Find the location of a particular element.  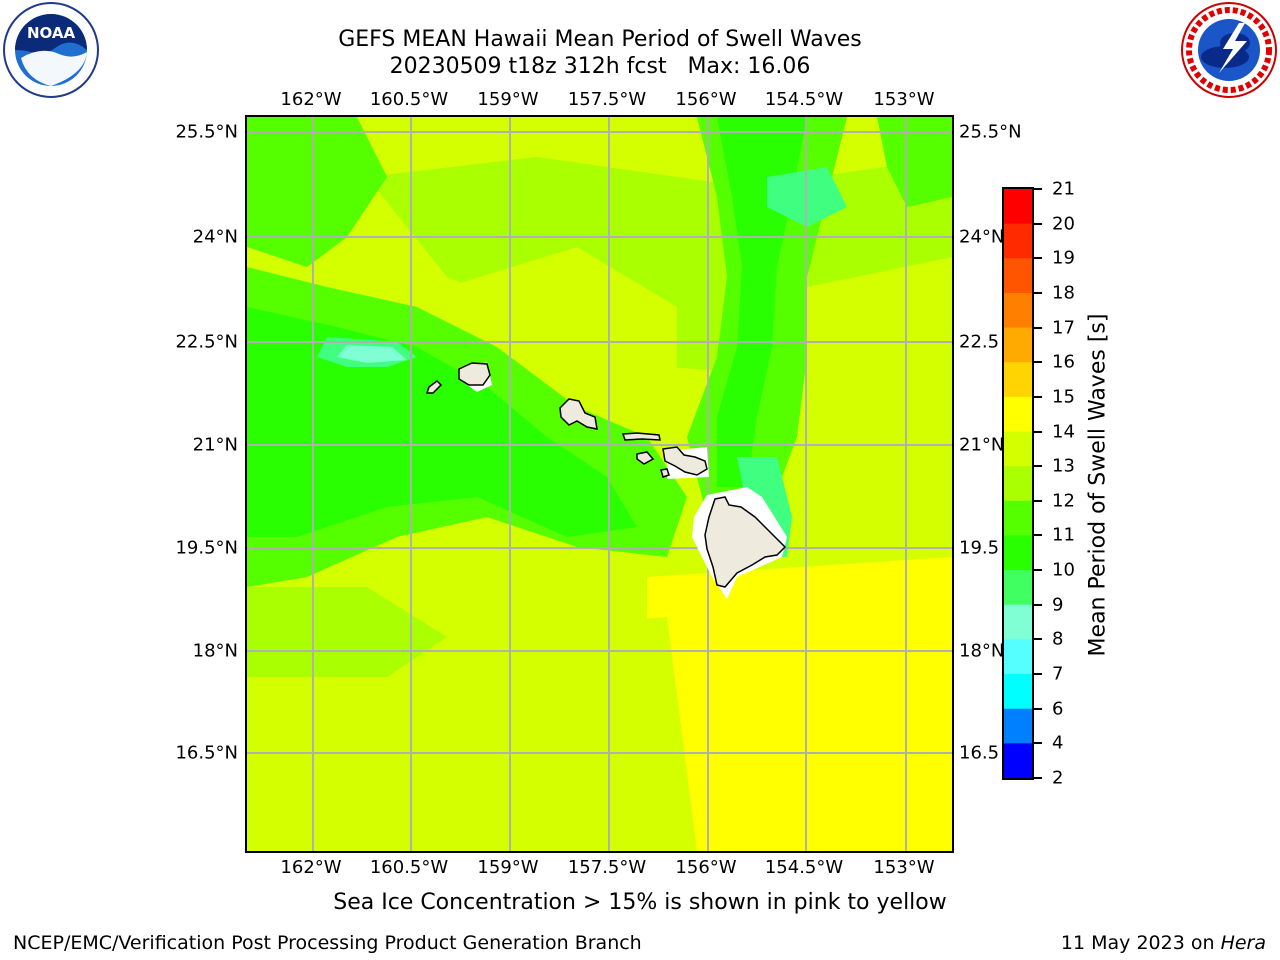

island-molokai is located at coordinates (641, 436).